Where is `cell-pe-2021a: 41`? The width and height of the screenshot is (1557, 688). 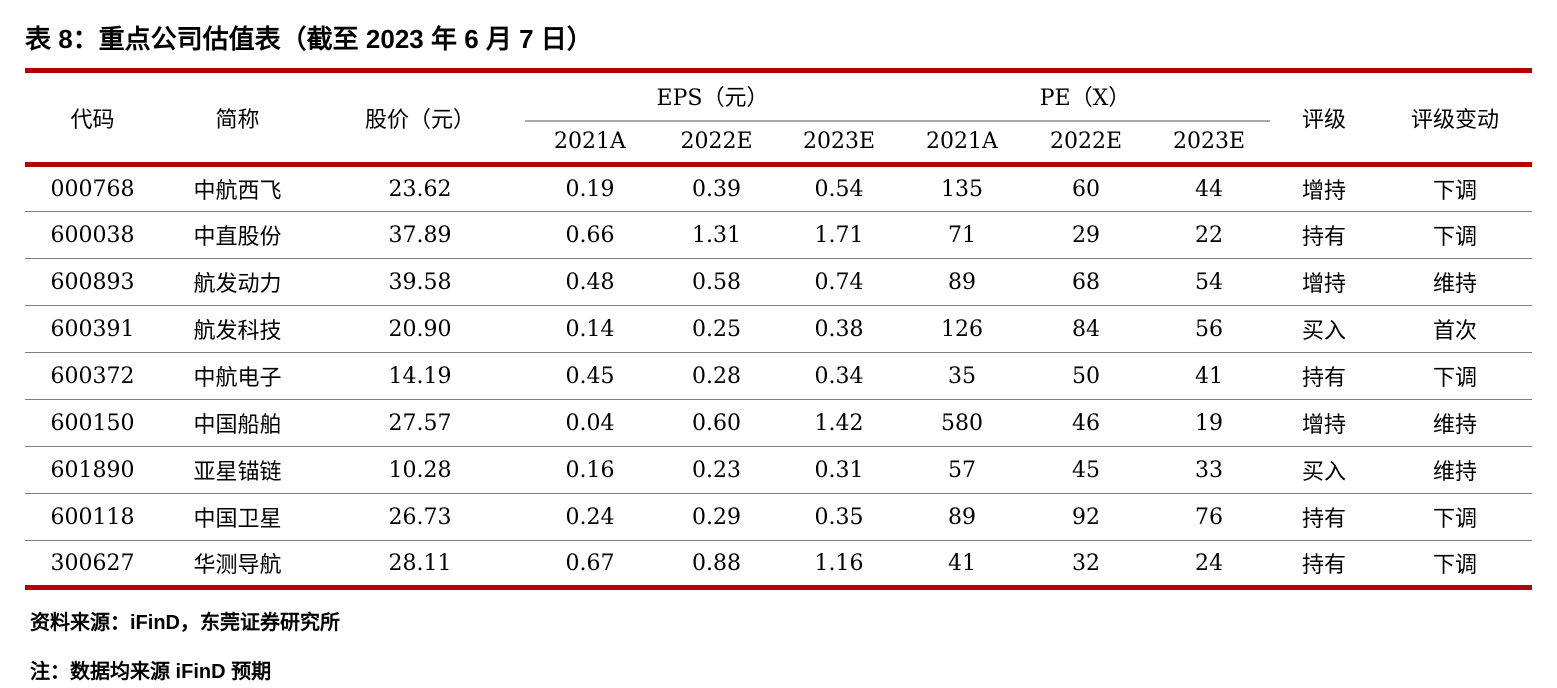
cell-pe-2021a: 41 is located at coordinates (962, 563).